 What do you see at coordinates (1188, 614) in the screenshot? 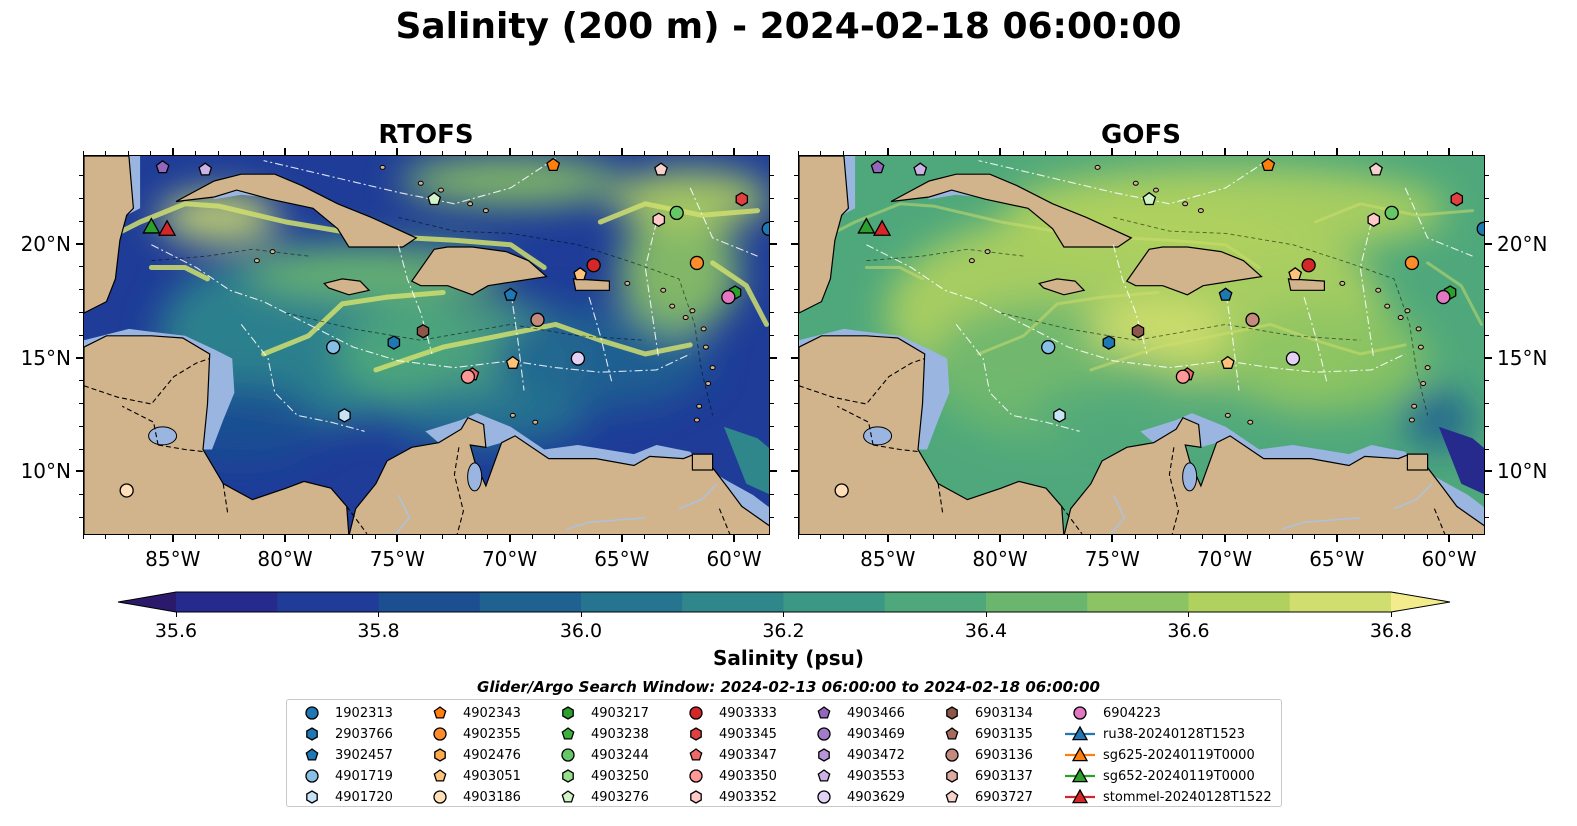
I see `colorbar-tick-mark` at bounding box center [1188, 614].